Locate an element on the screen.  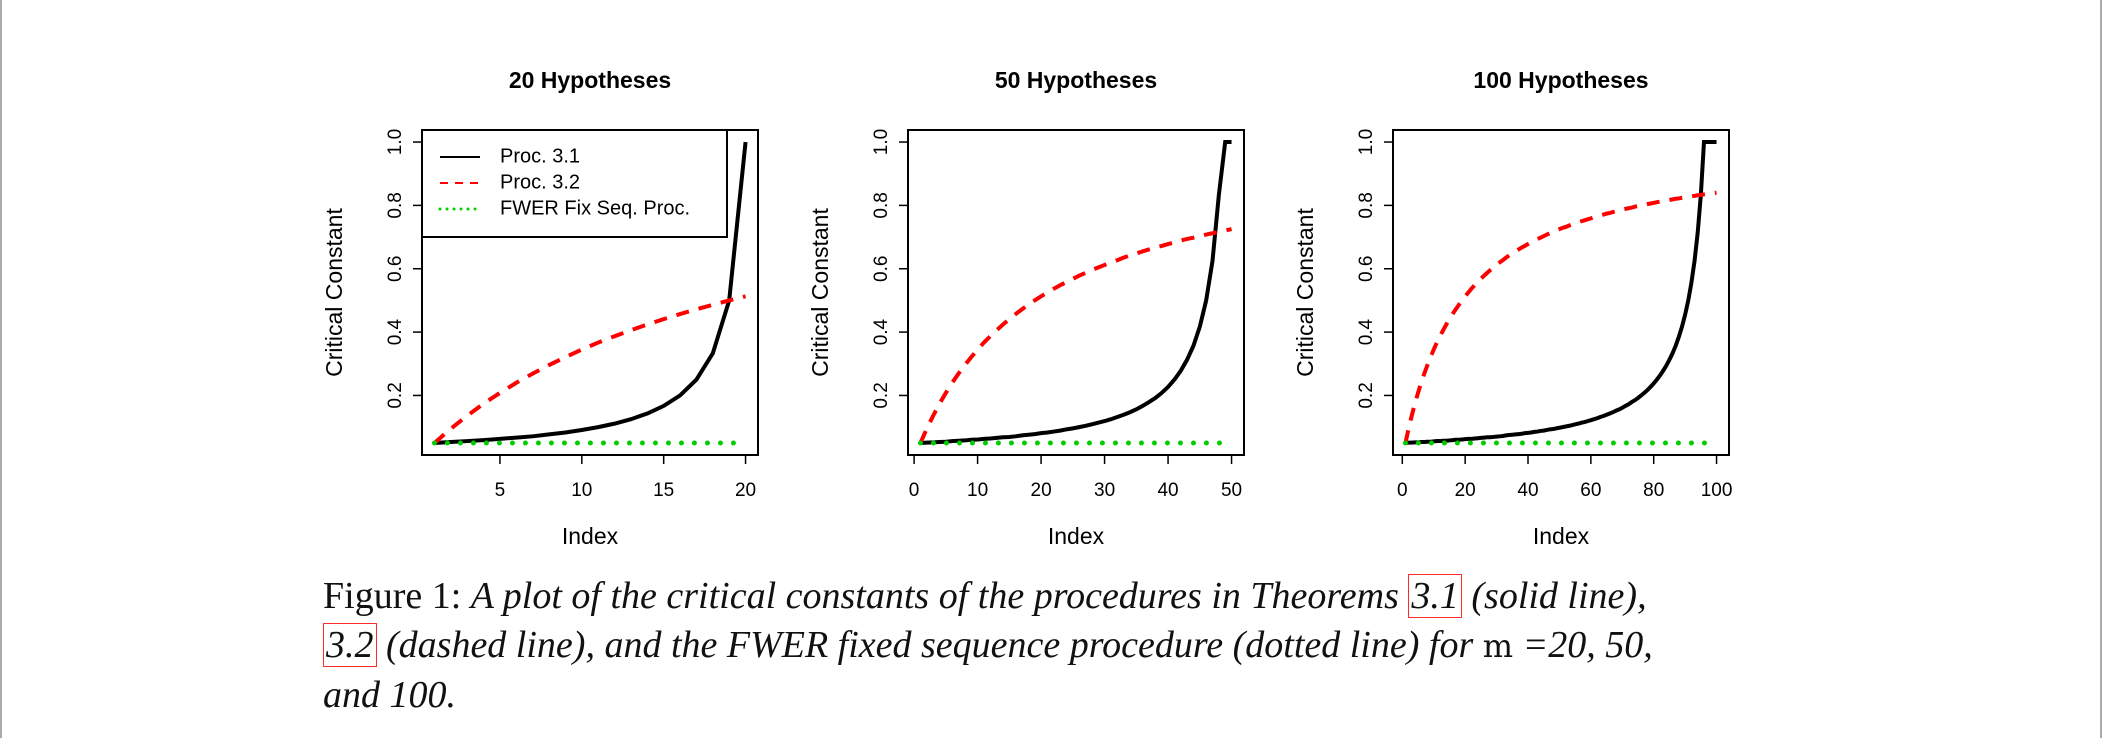
x-tick-label: 50 is located at coordinates (1231, 490).